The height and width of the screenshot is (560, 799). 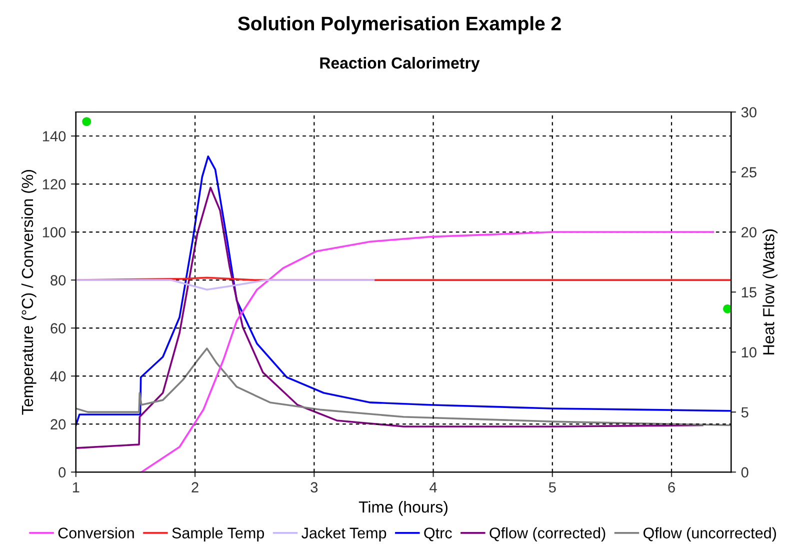 I want to click on y-axis-title: Temperature (°C) / Conversion (%), so click(x=28, y=292).